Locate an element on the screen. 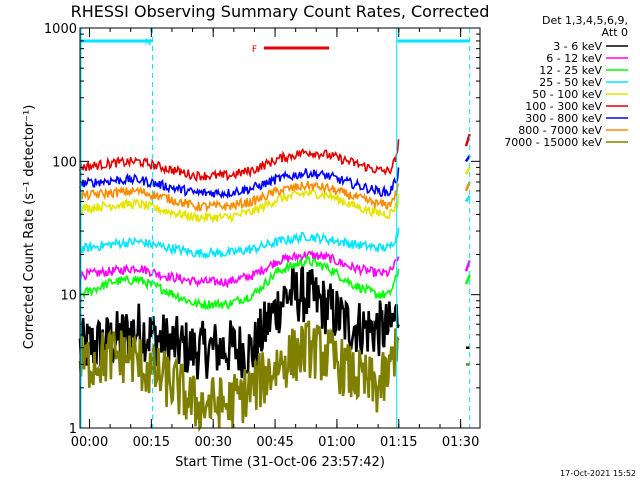 This screenshot has height=480, width=640. legend-entry-label: 6 - 12 keV is located at coordinates (574, 58).